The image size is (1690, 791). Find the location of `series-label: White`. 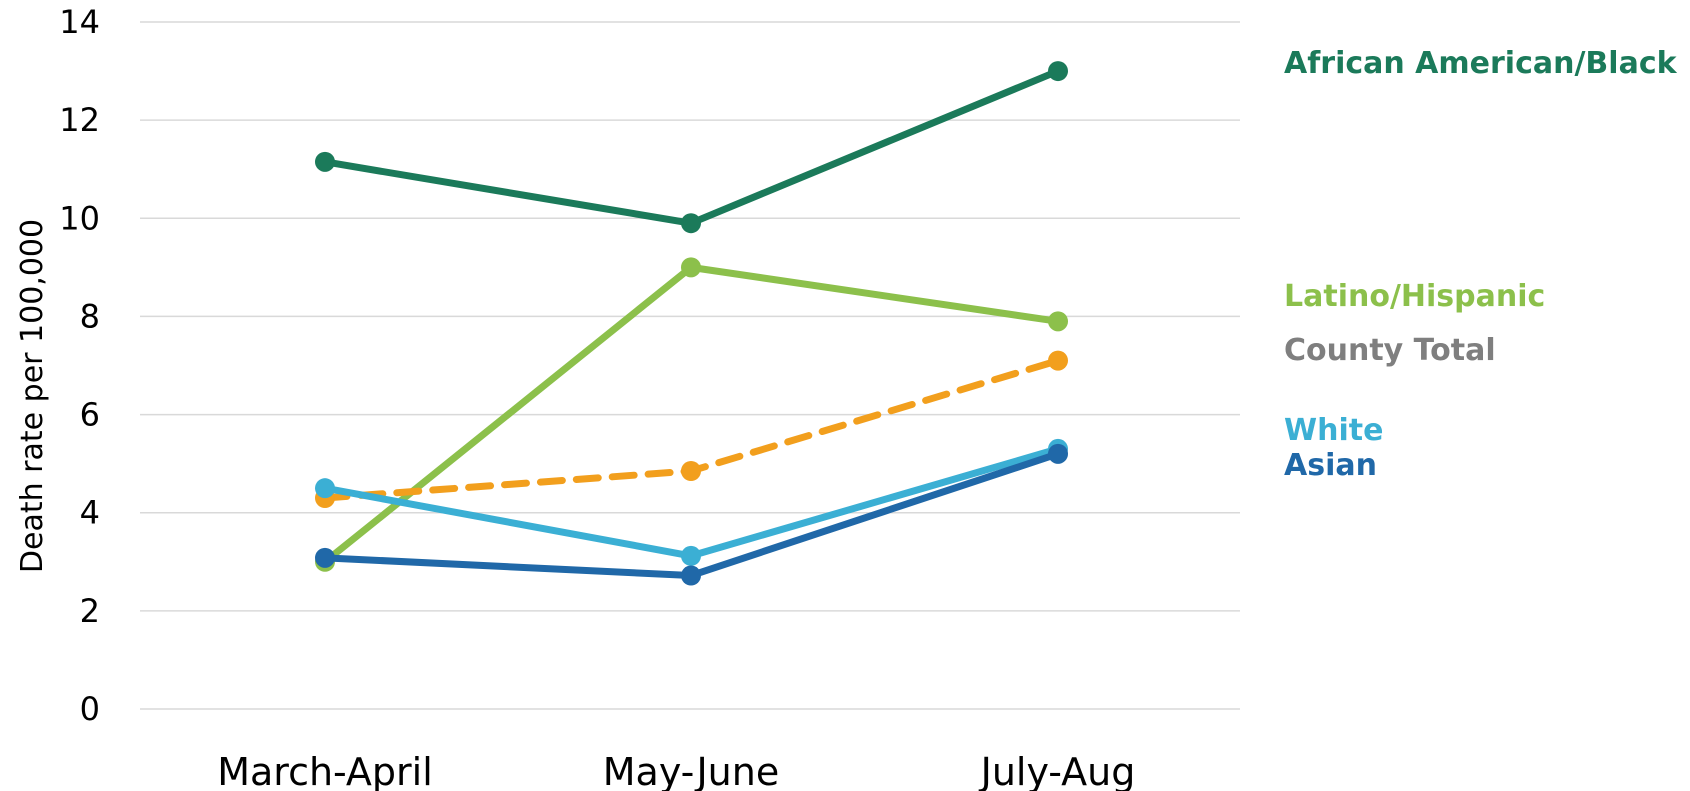

series-label: White is located at coordinates (1333, 430).